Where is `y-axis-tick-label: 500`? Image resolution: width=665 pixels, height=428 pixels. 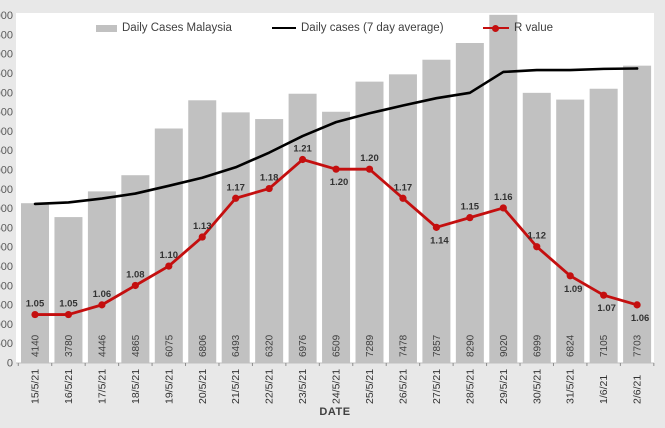 y-axis-tick-label: 500 is located at coordinates (6, 344).